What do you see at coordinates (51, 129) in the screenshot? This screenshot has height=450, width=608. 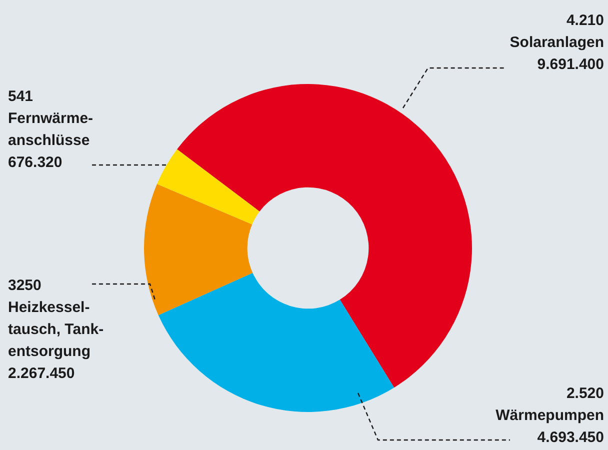 I see `slice-label: Fernwärme- anschlüsse` at bounding box center [51, 129].